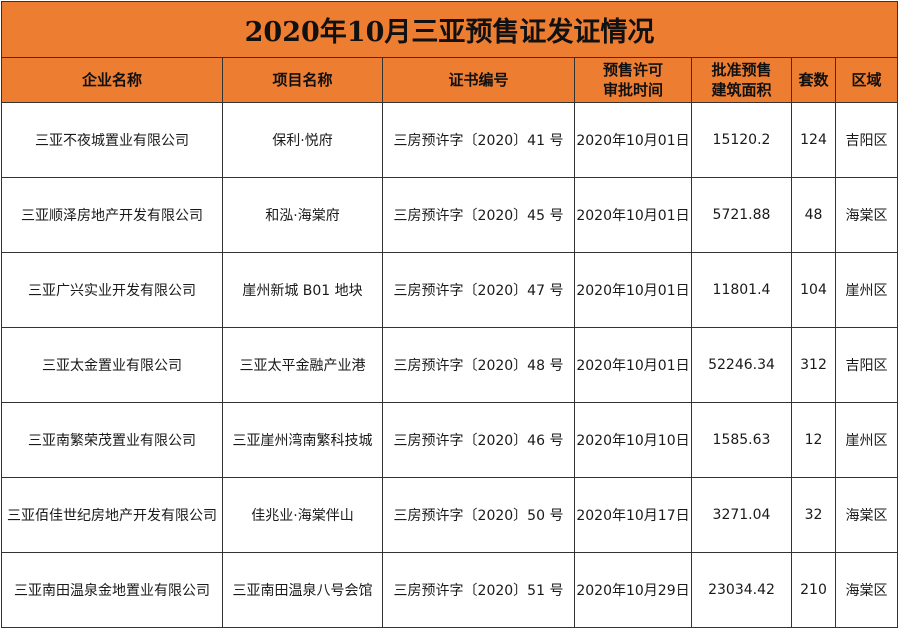  I want to click on cell-cert-no: 三房预许字〔2020〕50 号, so click(478, 515).